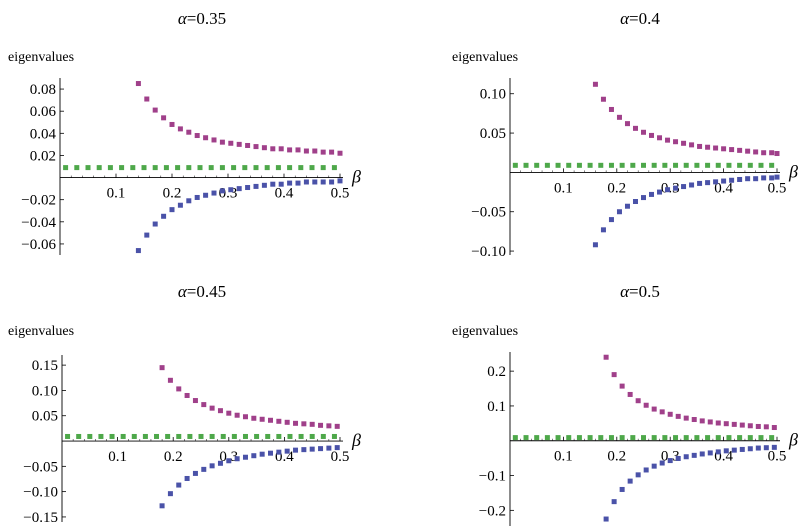 The image size is (807, 531). I want to click on y-axis-label: eigenvalues, so click(485, 331).